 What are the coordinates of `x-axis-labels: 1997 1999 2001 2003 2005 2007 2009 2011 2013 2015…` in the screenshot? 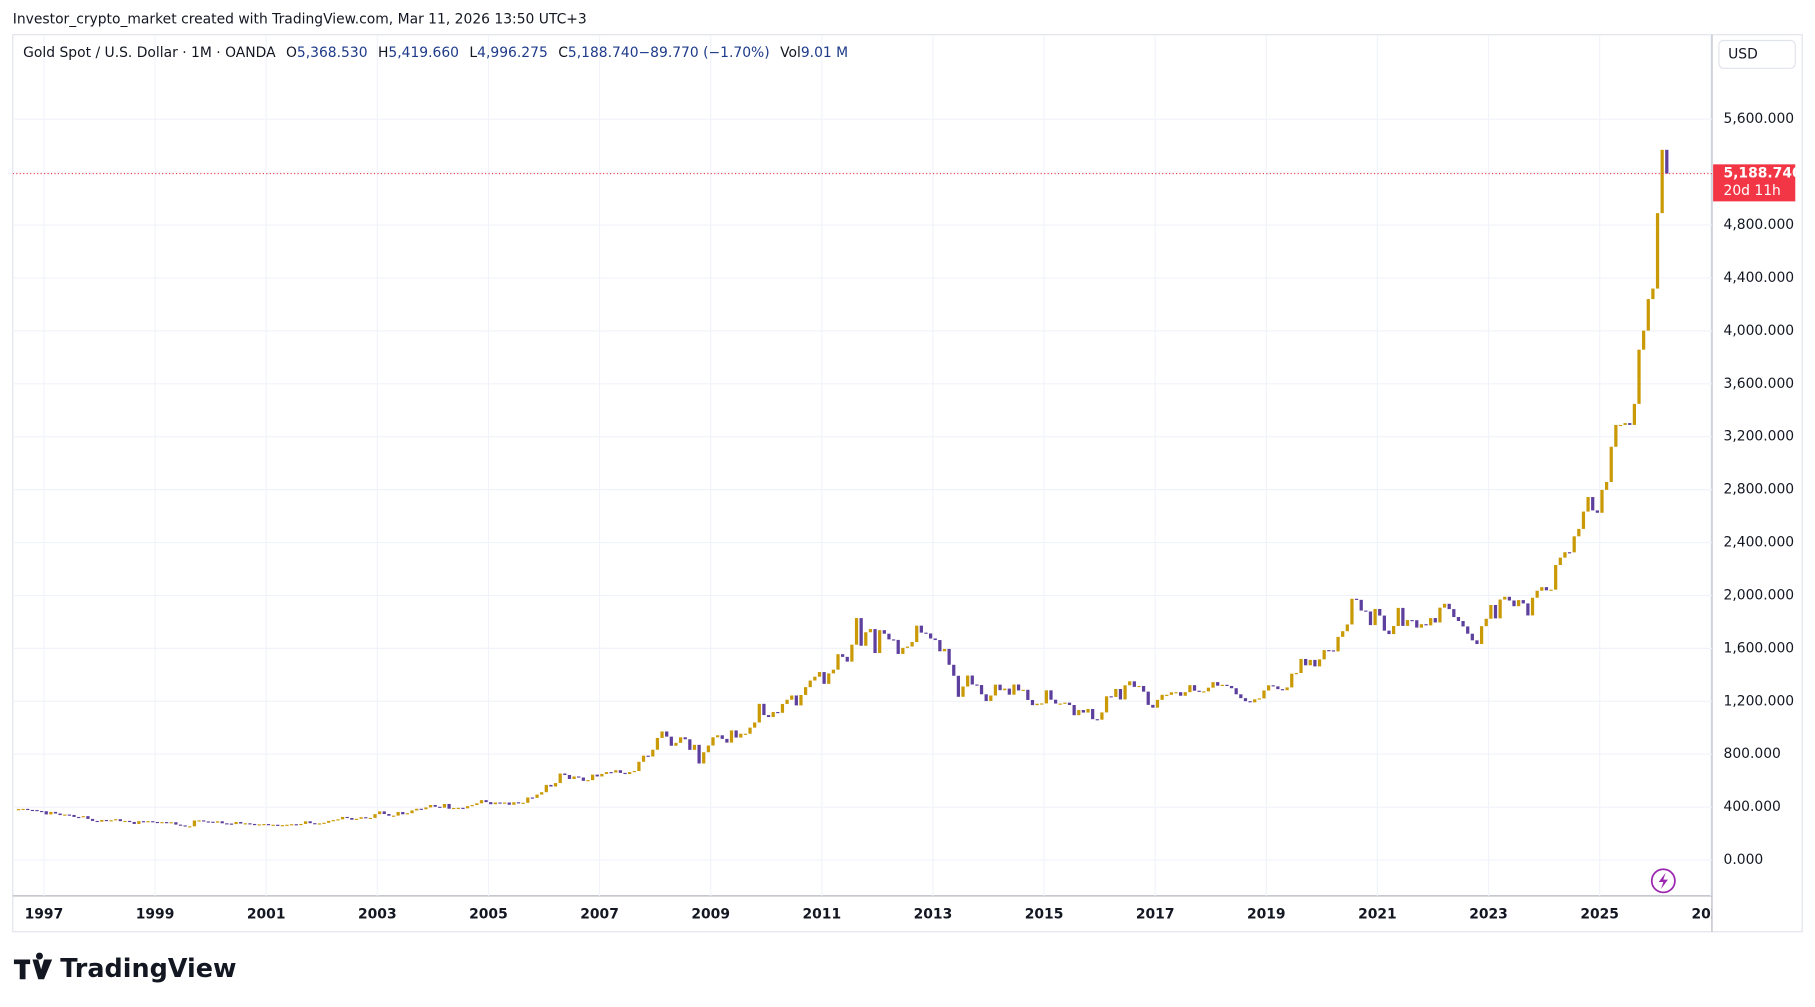 It's located at (868, 914).